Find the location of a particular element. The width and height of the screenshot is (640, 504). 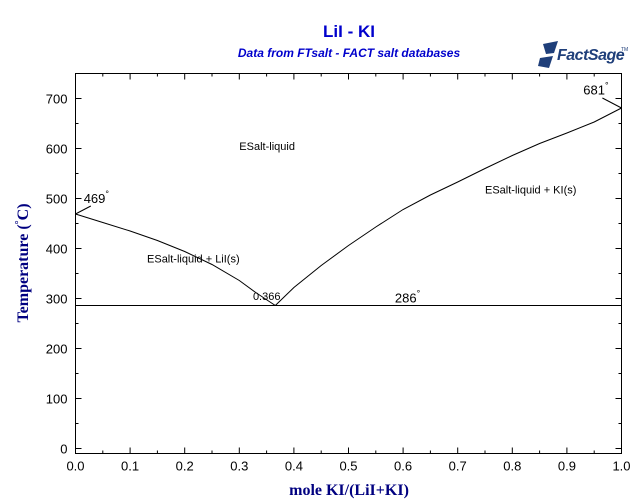

y-tick-label: 100 is located at coordinates (57, 399).